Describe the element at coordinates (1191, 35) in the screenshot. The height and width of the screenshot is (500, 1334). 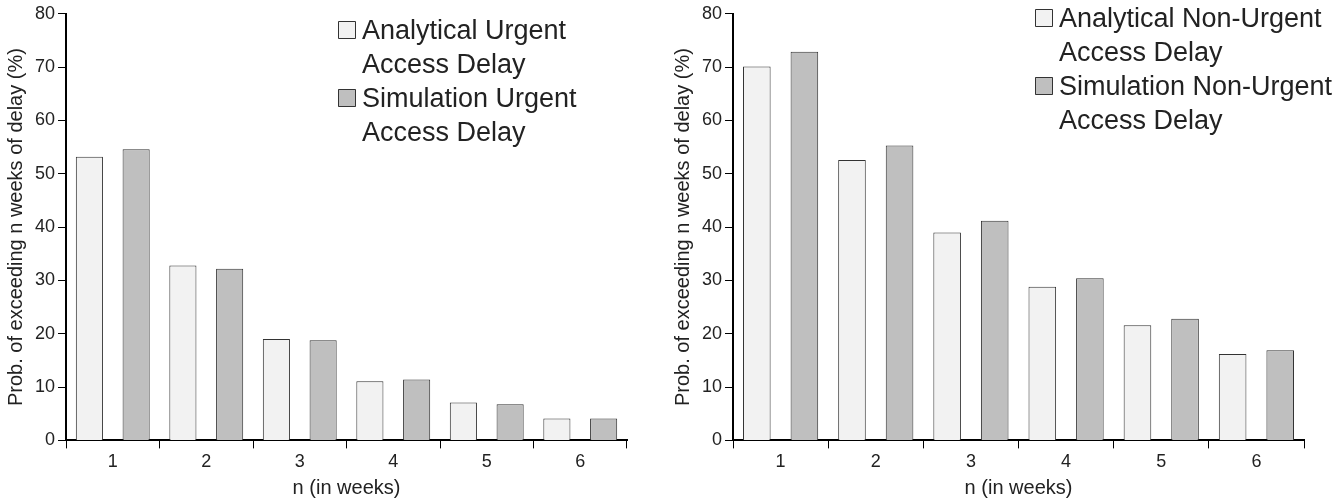
I see `legend-label: Analytical Non-Urgent Access Delay` at that location.